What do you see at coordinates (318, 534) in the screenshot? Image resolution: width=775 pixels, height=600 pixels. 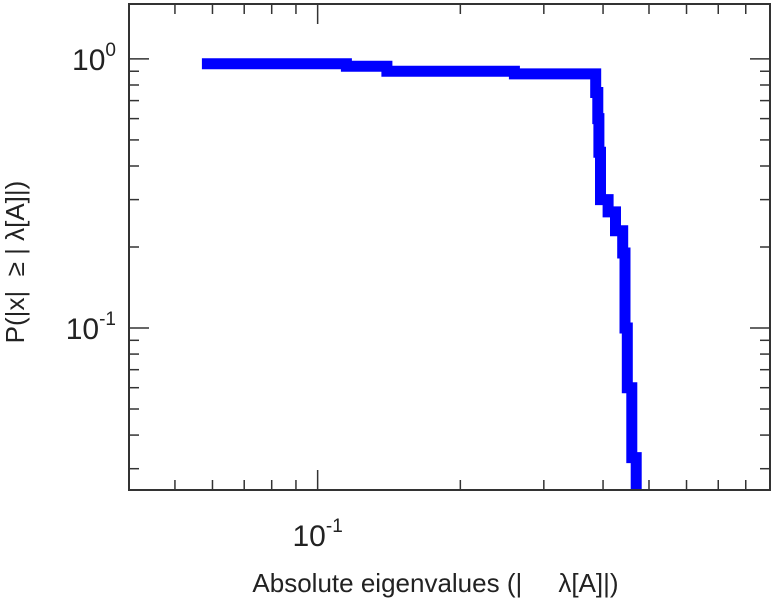 I see `x-tick-label-0: 10-1` at bounding box center [318, 534].